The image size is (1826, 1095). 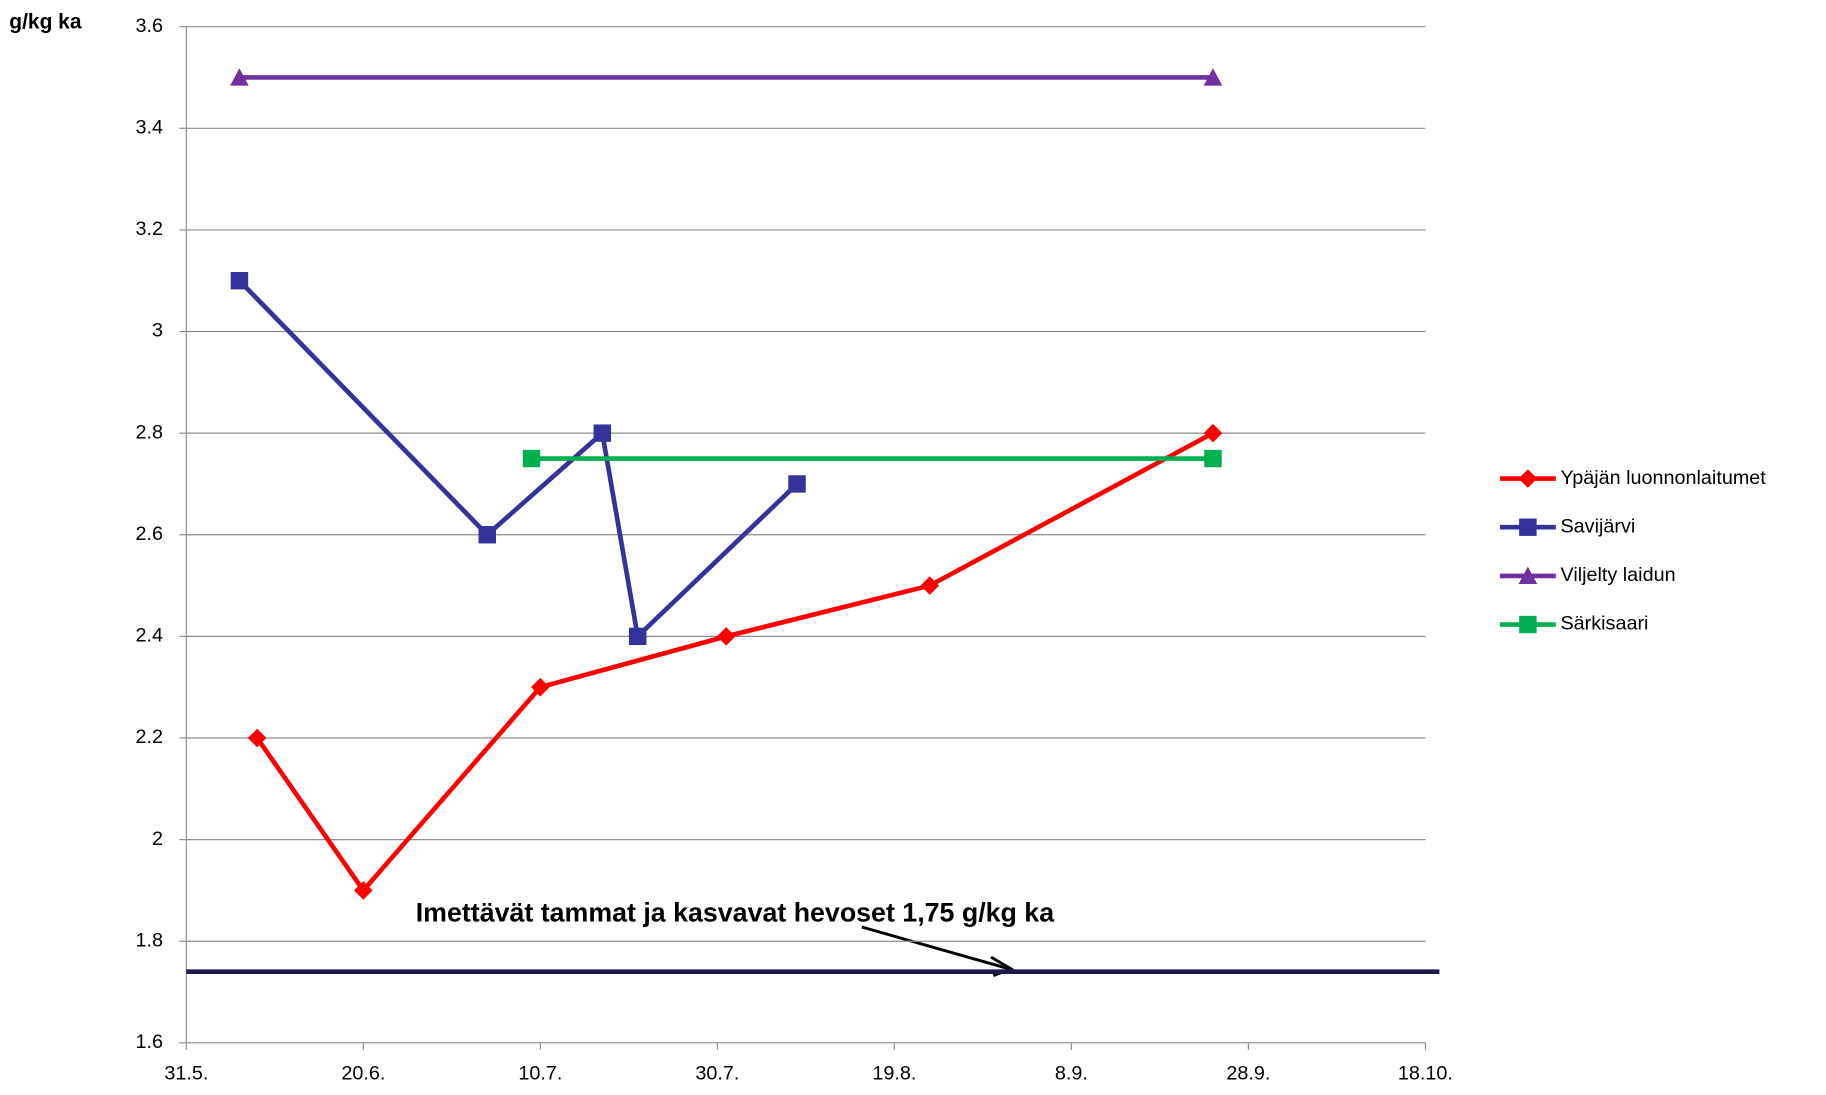 I want to click on x-tick-label: 19.8., so click(x=894, y=1073).